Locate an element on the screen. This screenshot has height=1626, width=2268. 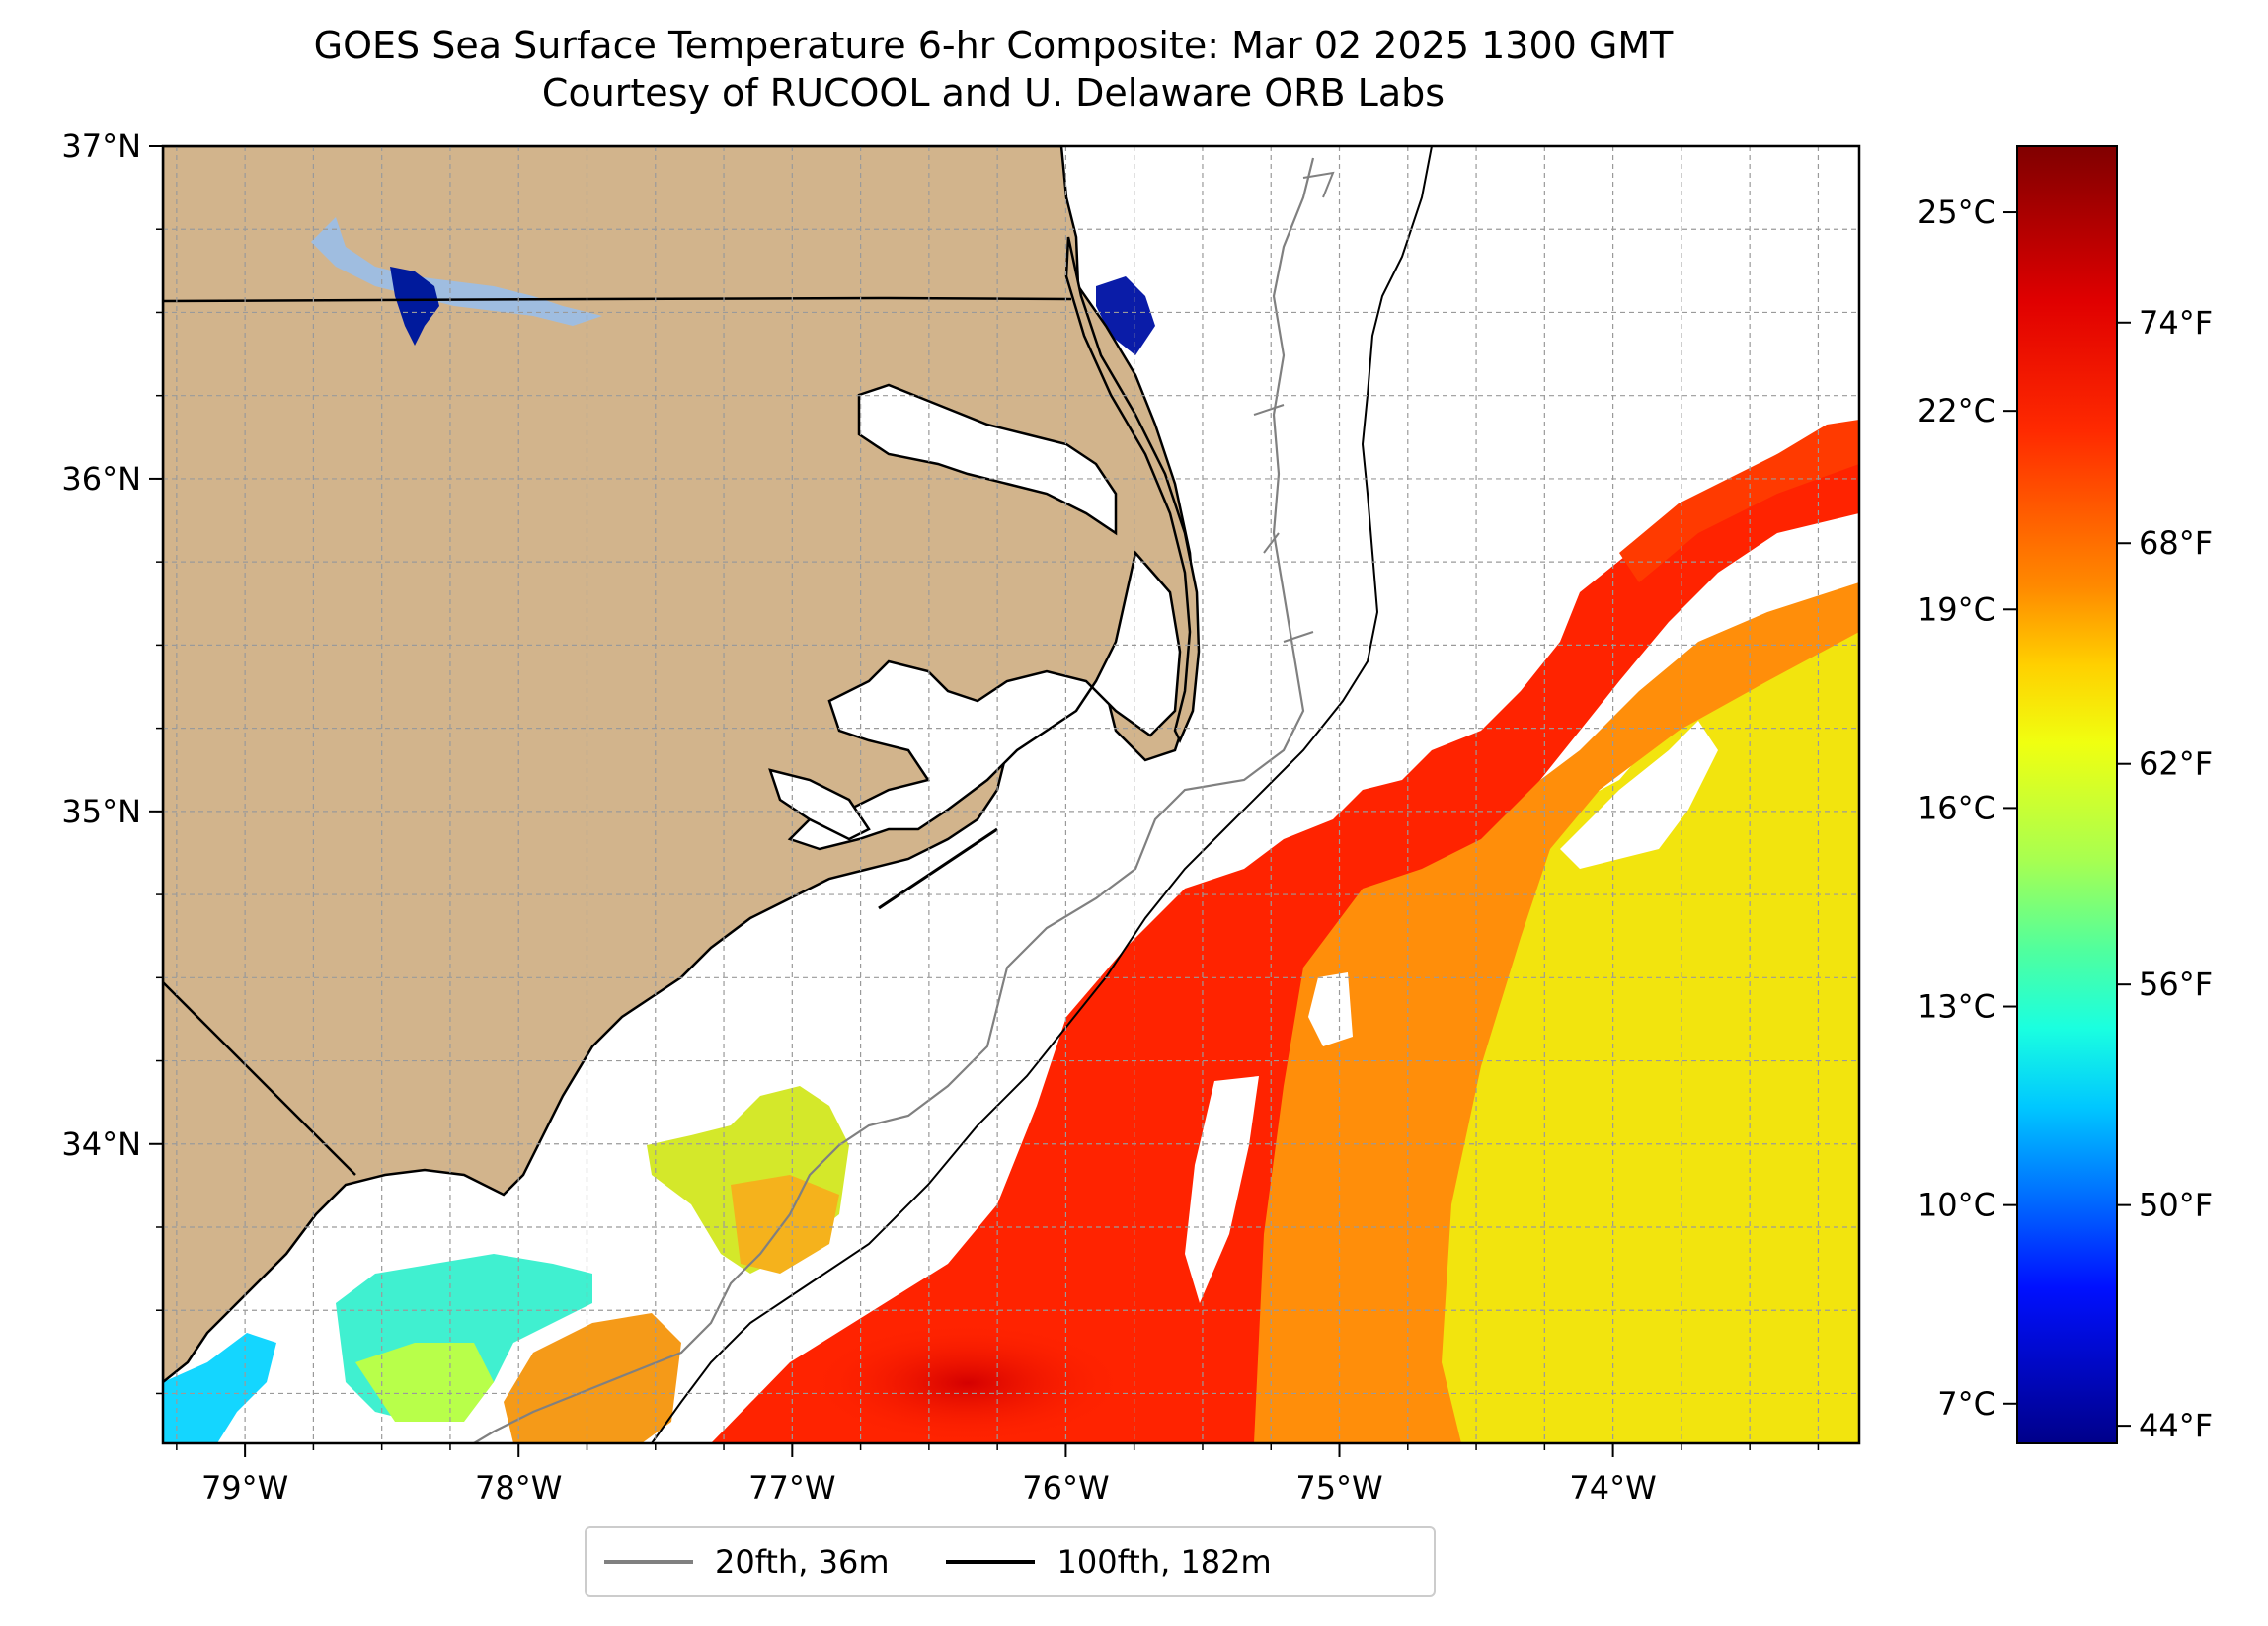
colorbar-fahrenheit-label: 68°F is located at coordinates (2176, 543).